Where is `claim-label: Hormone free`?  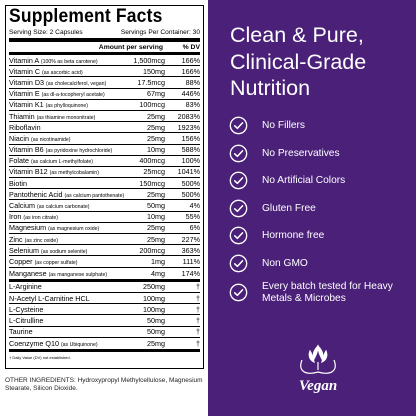
claim-label: Hormone free is located at coordinates (293, 236).